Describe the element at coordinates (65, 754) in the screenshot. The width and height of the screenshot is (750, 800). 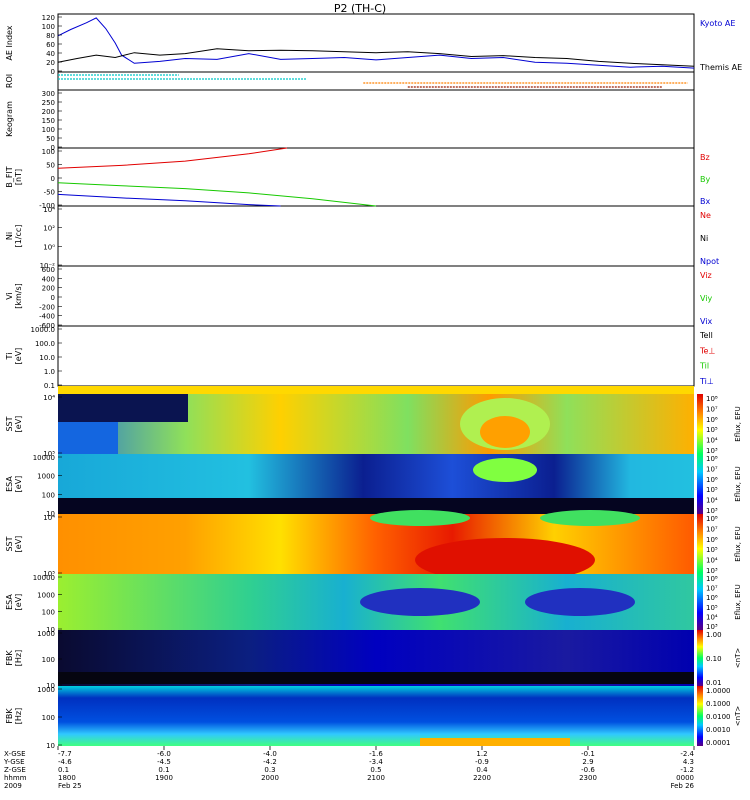
I see `xaxis-tick-x: -7.7` at that location.